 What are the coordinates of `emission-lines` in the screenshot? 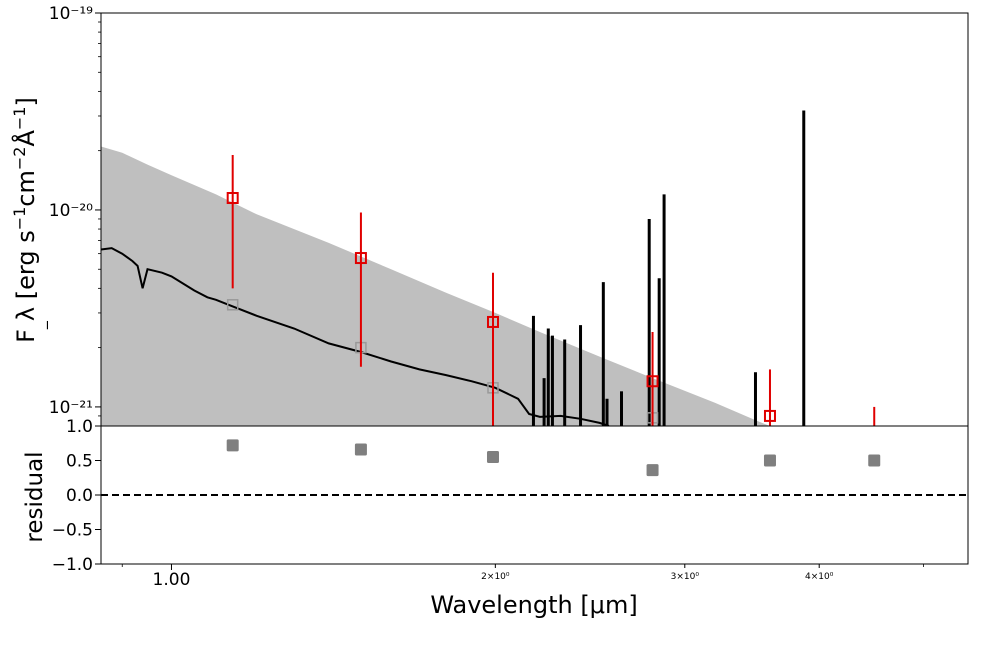 It's located at (668, 268).